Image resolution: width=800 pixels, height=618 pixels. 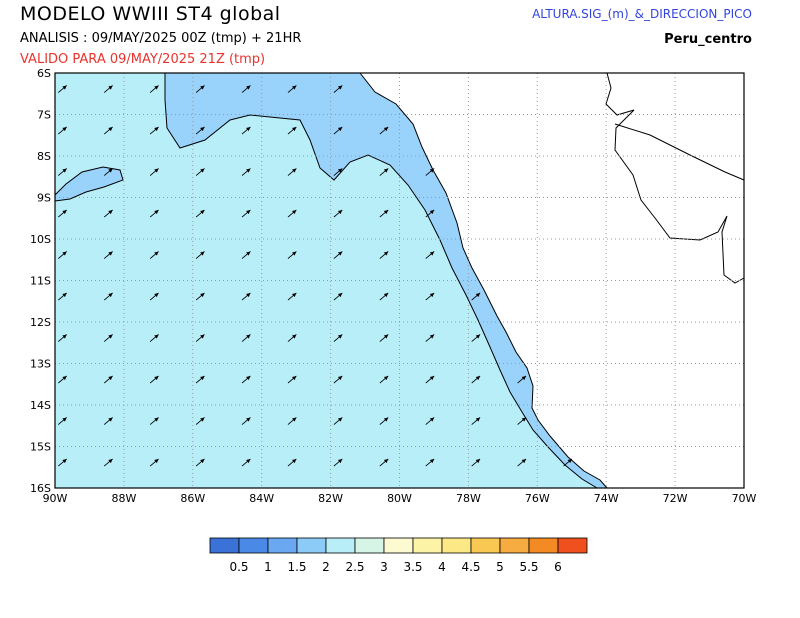 I want to click on island-contour, so click(x=89, y=184).